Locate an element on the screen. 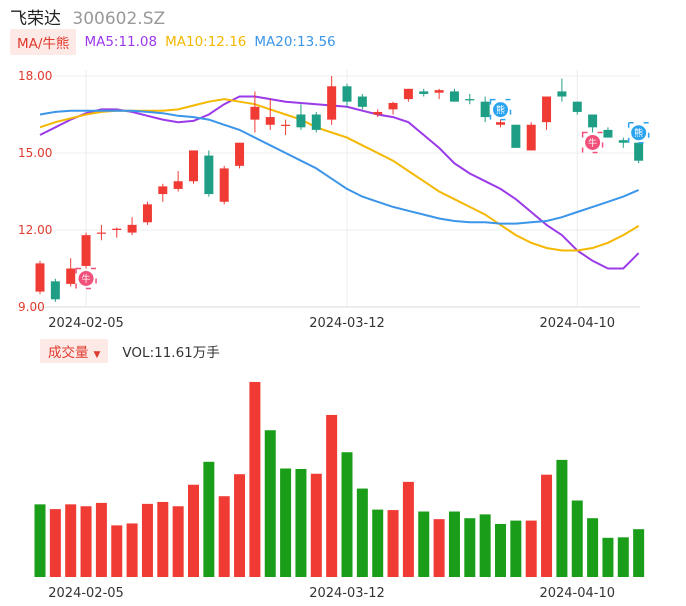 This screenshot has width=686, height=606. stock-title: 飞荣达 300602.SZ is located at coordinates (87, 16).